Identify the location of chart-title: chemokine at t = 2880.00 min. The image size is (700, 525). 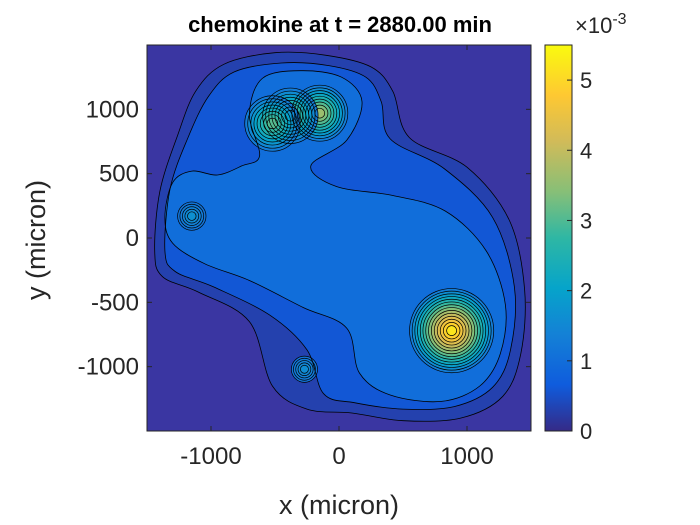
(340, 24).